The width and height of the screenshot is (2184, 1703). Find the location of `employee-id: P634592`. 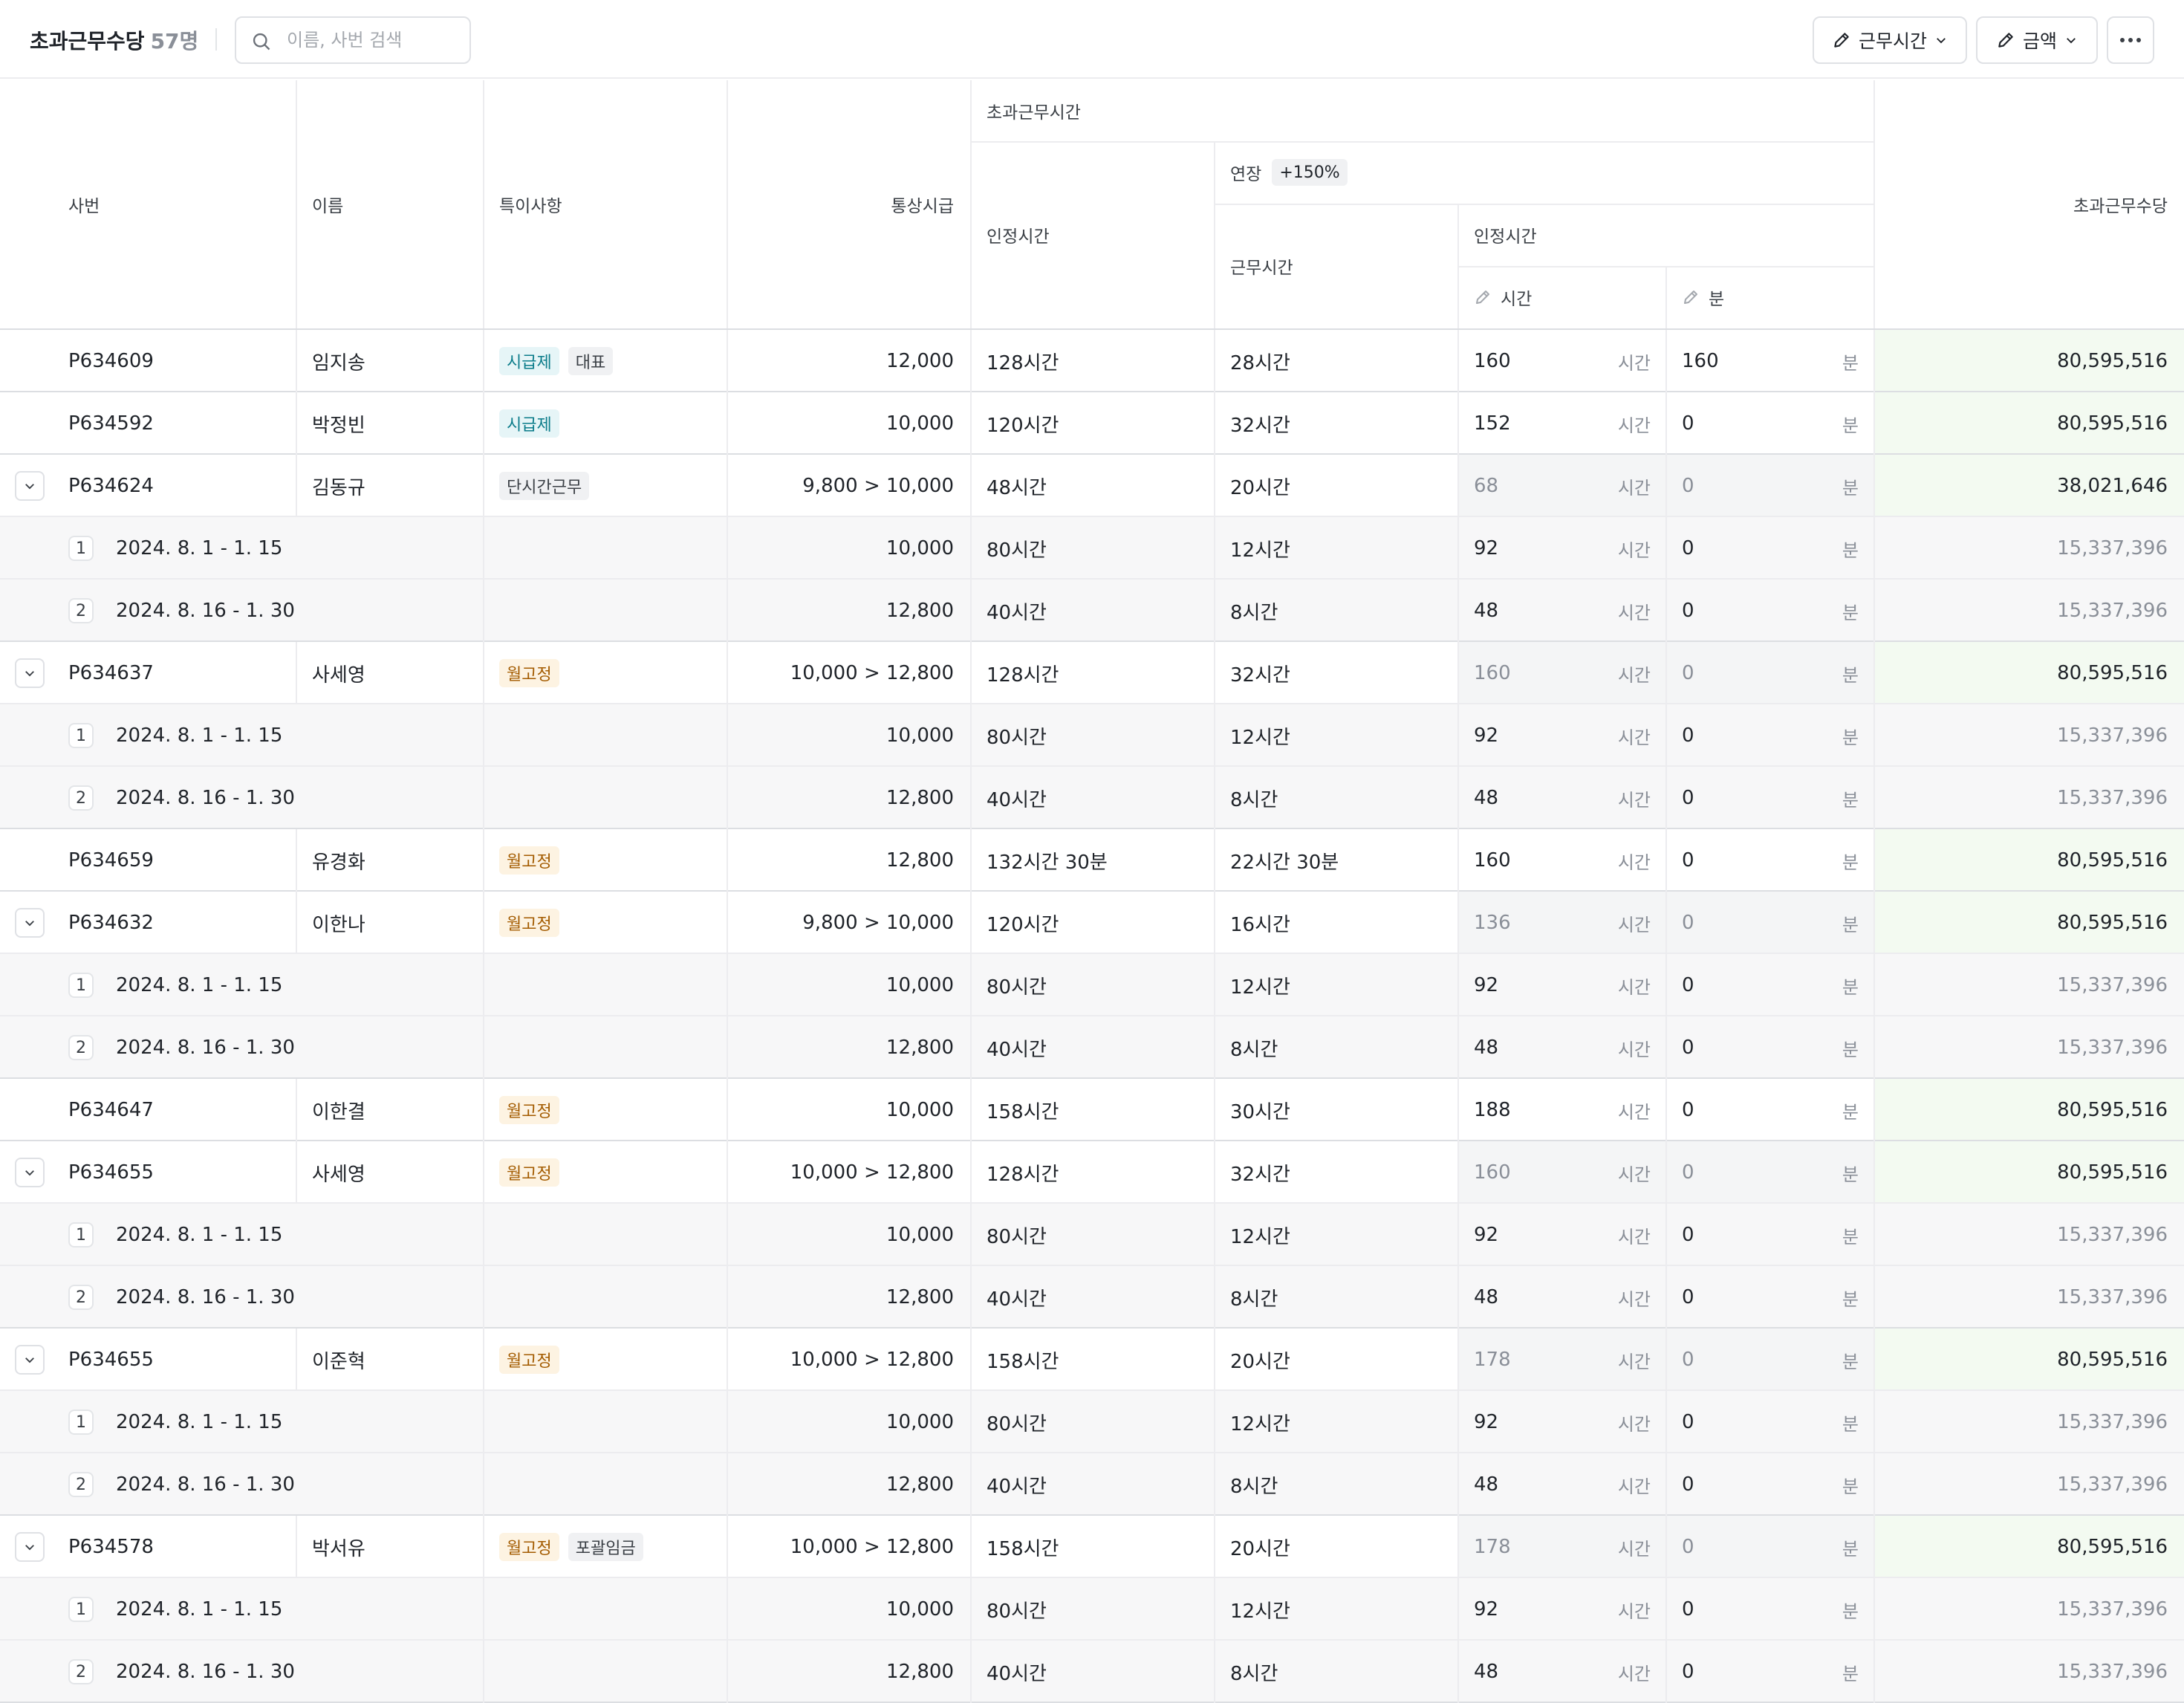

employee-id: P634592 is located at coordinates (111, 423).